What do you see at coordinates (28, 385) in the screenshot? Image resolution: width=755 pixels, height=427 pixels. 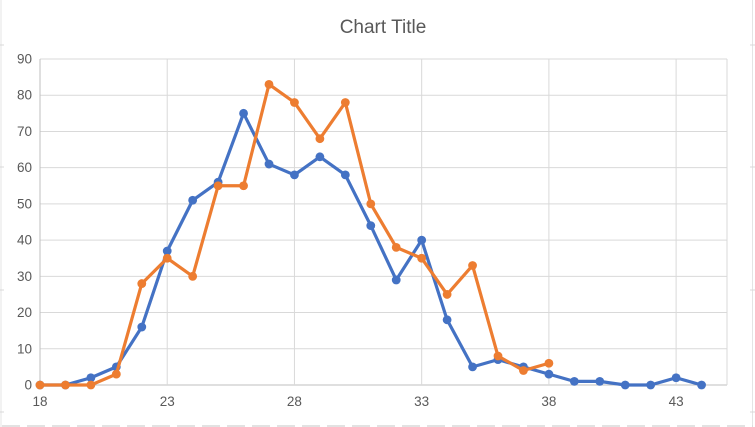 I see `y-axis-tick-label: 0` at bounding box center [28, 385].